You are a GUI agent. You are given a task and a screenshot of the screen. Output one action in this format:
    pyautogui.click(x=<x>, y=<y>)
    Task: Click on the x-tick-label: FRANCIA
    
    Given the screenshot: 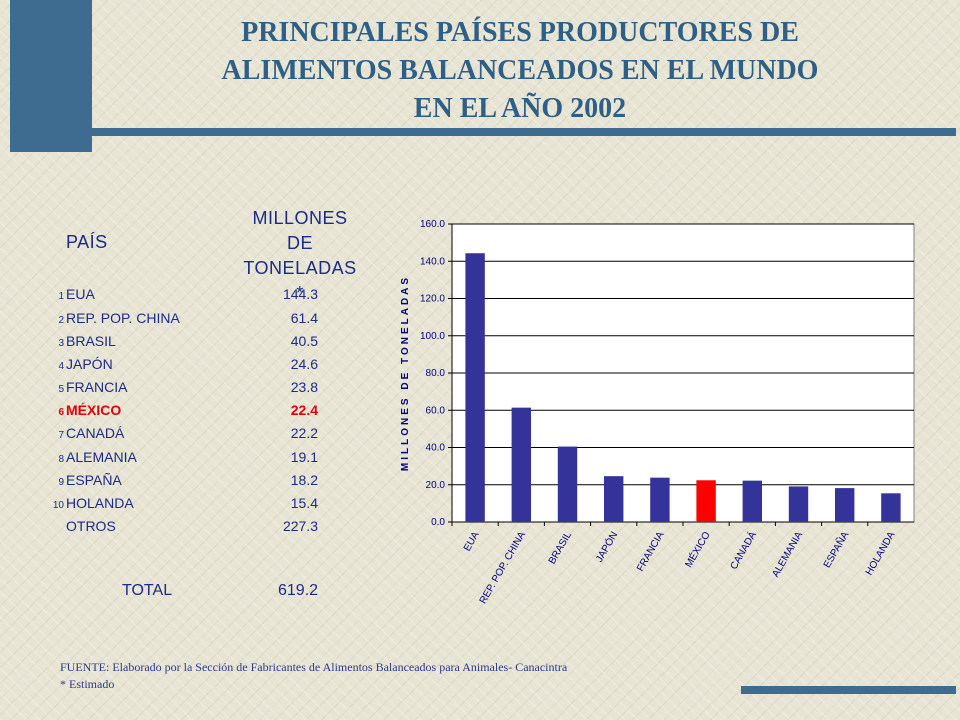 What is the action you would take?
    pyautogui.click(x=651, y=552)
    